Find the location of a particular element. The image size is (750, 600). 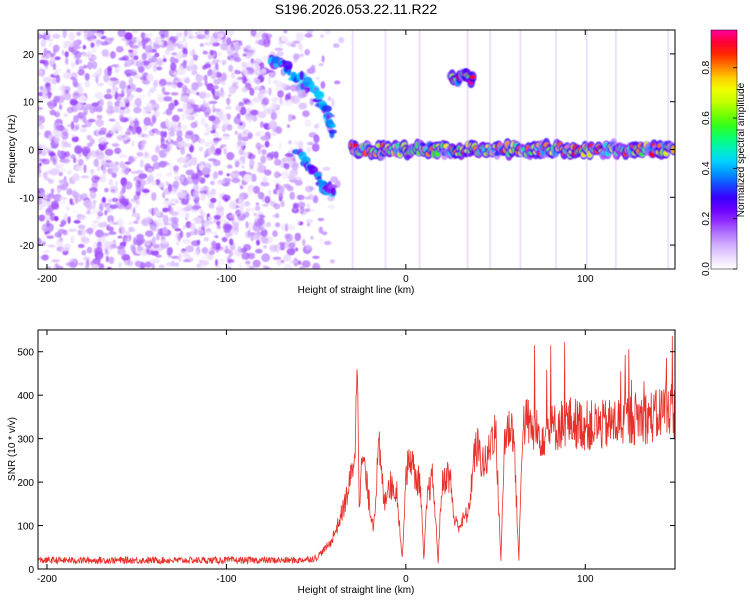

spectrogram-xtick-label: 100 is located at coordinates (585, 279).